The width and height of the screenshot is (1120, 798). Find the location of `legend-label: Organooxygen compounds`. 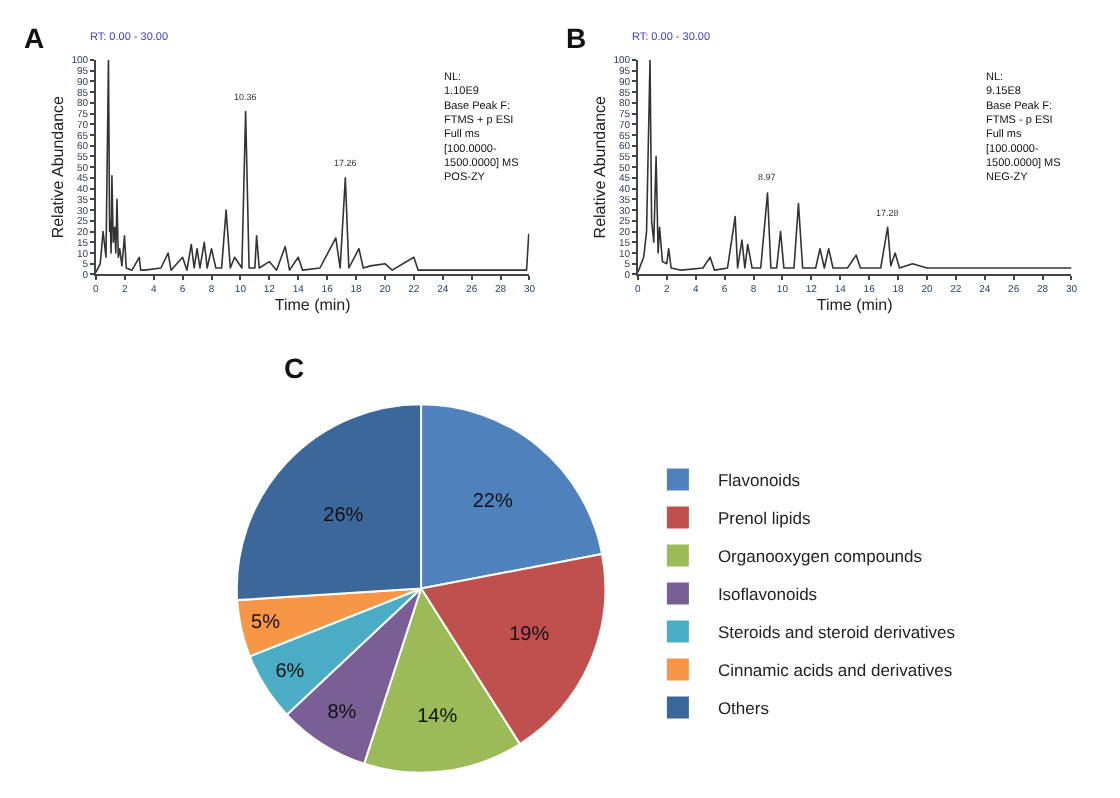

legend-label: Organooxygen compounds is located at coordinates (820, 556).